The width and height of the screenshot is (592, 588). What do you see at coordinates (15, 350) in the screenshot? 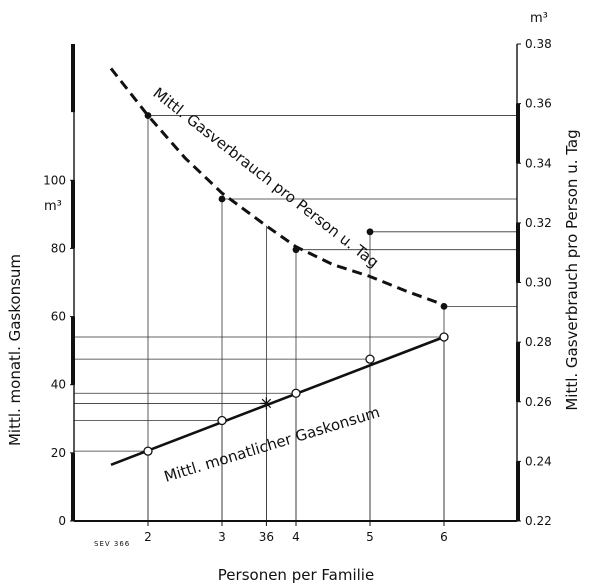
I see `y-axis-label-left: Mittl. monatl. Gaskonsum` at bounding box center [15, 350].